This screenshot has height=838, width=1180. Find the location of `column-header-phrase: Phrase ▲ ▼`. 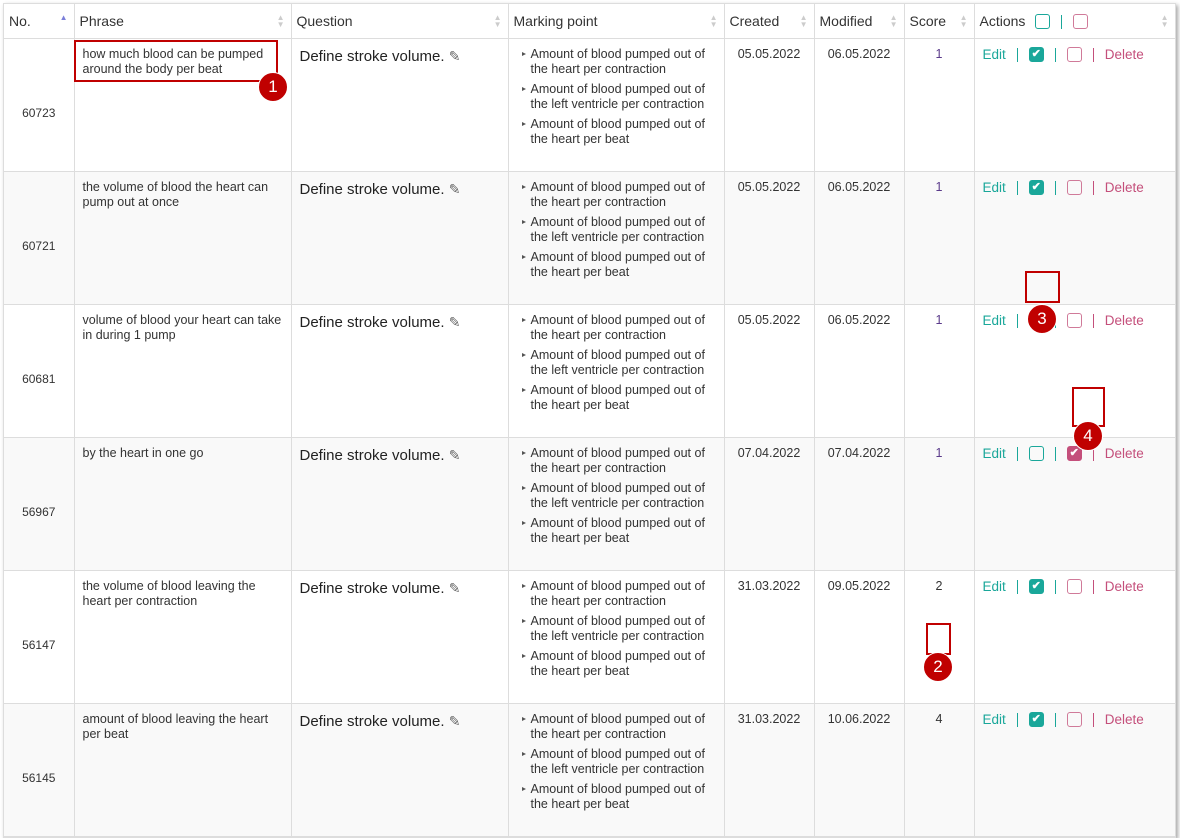

column-header-phrase: Phrase ▲ ▼ is located at coordinates (183, 21).